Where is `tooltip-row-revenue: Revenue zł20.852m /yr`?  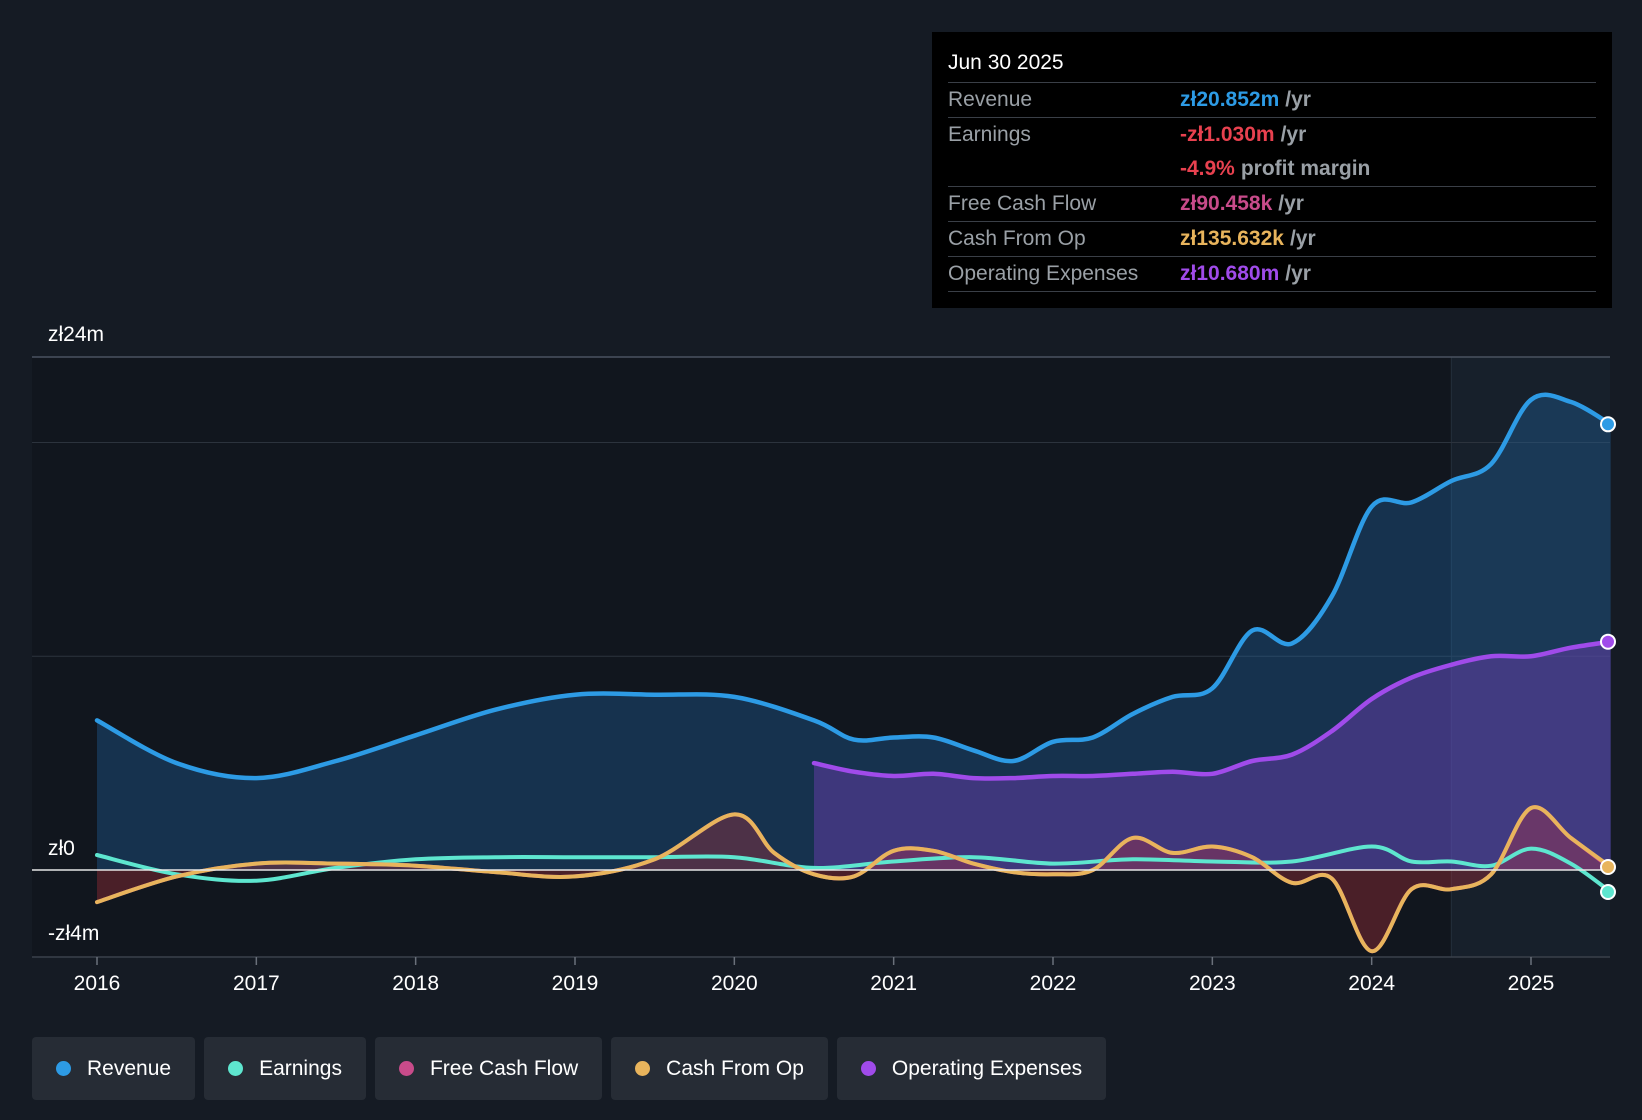
tooltip-row-revenue: Revenue zł20.852m /yr is located at coordinates (1272, 99).